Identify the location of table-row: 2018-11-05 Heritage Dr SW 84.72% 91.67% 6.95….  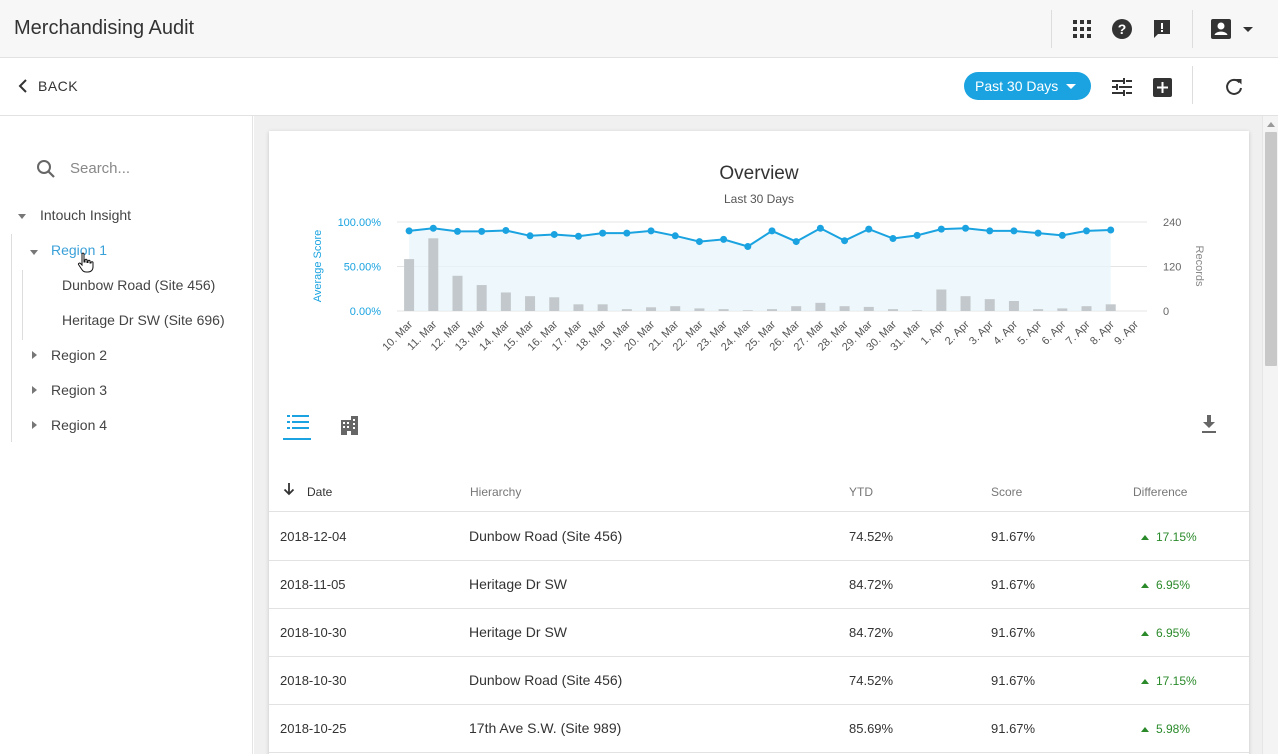
(759, 585).